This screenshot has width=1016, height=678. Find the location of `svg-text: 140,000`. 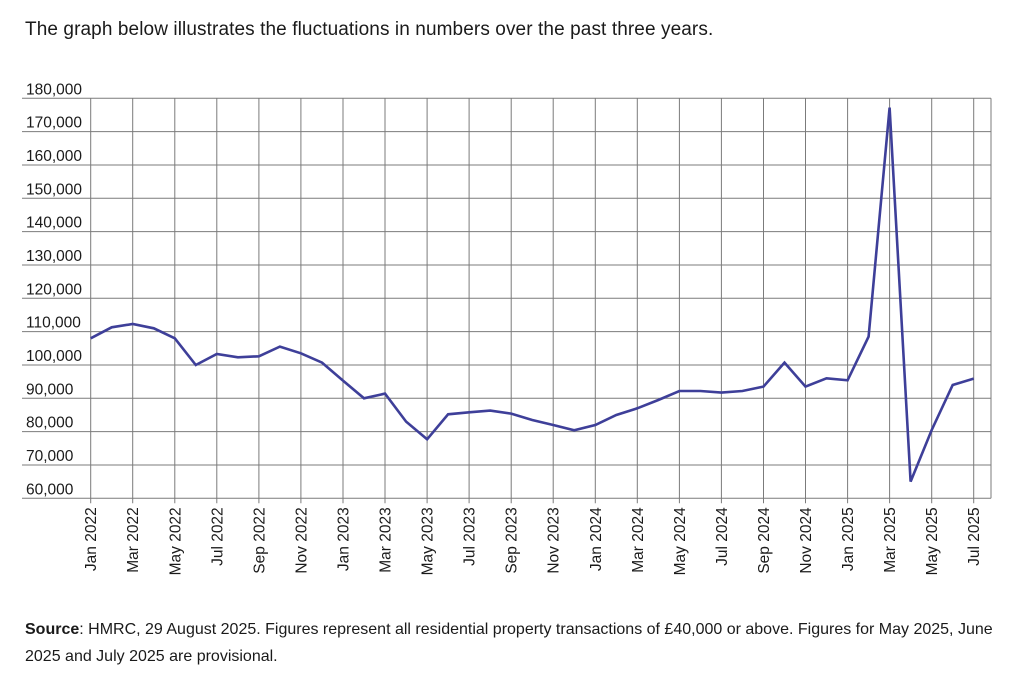

svg-text: 140,000 is located at coordinates (54, 223).